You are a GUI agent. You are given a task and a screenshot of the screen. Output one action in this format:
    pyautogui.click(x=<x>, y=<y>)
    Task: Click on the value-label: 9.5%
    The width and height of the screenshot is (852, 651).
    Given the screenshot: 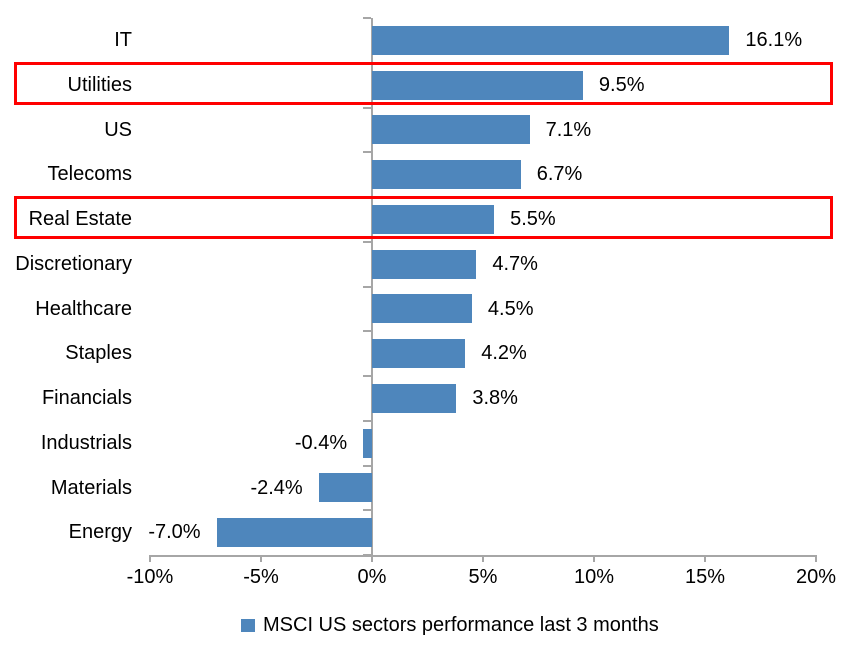 What is the action you would take?
    pyautogui.click(x=621, y=84)
    